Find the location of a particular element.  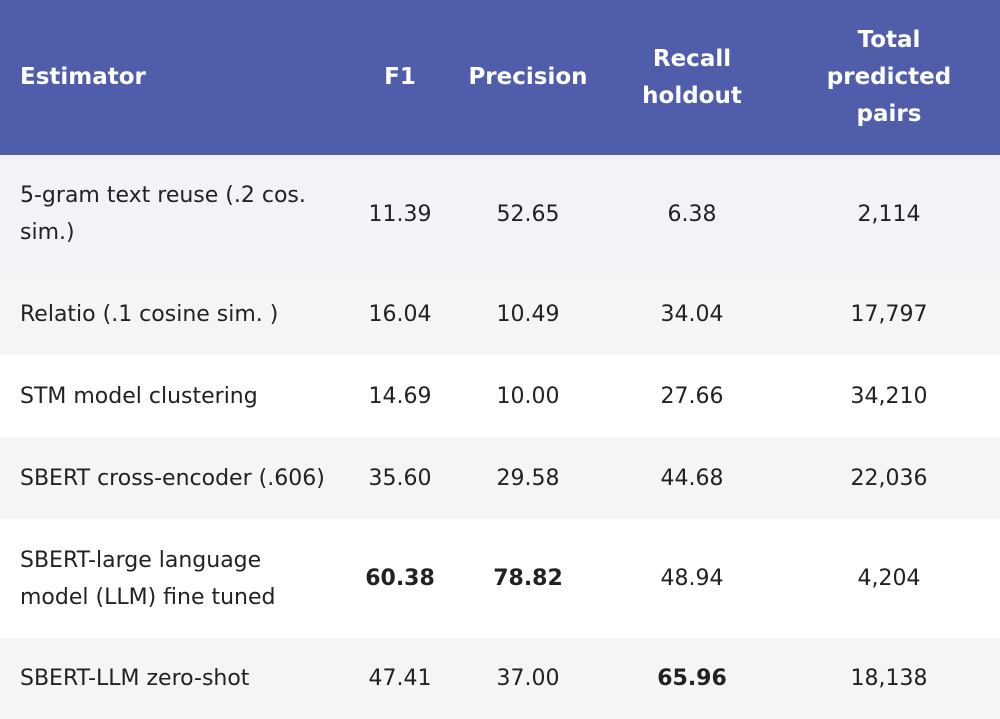

cell-precision: 37.00 is located at coordinates (528, 678).